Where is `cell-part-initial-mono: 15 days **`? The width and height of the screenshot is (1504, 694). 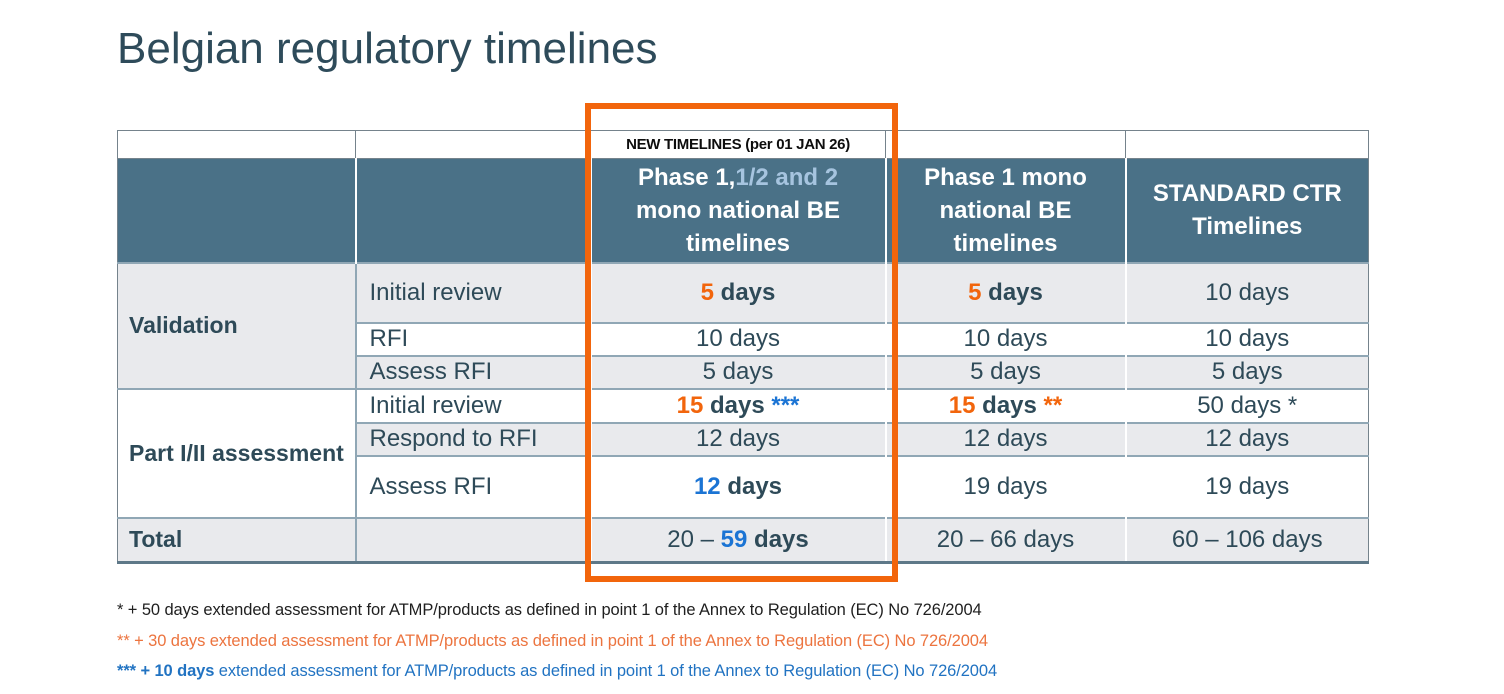
cell-part-initial-mono: 15 days ** is located at coordinates (1005, 405).